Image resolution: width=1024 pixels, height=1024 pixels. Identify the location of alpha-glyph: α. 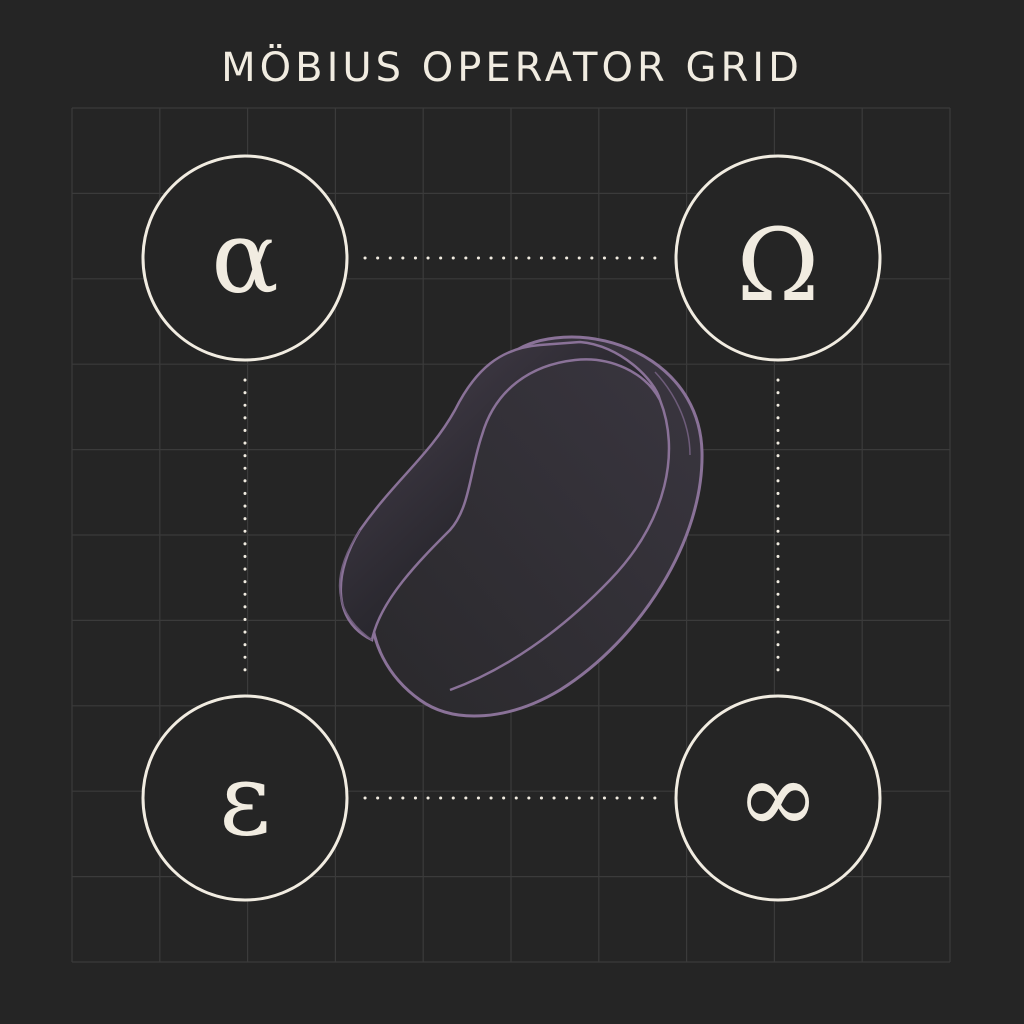
(245, 257).